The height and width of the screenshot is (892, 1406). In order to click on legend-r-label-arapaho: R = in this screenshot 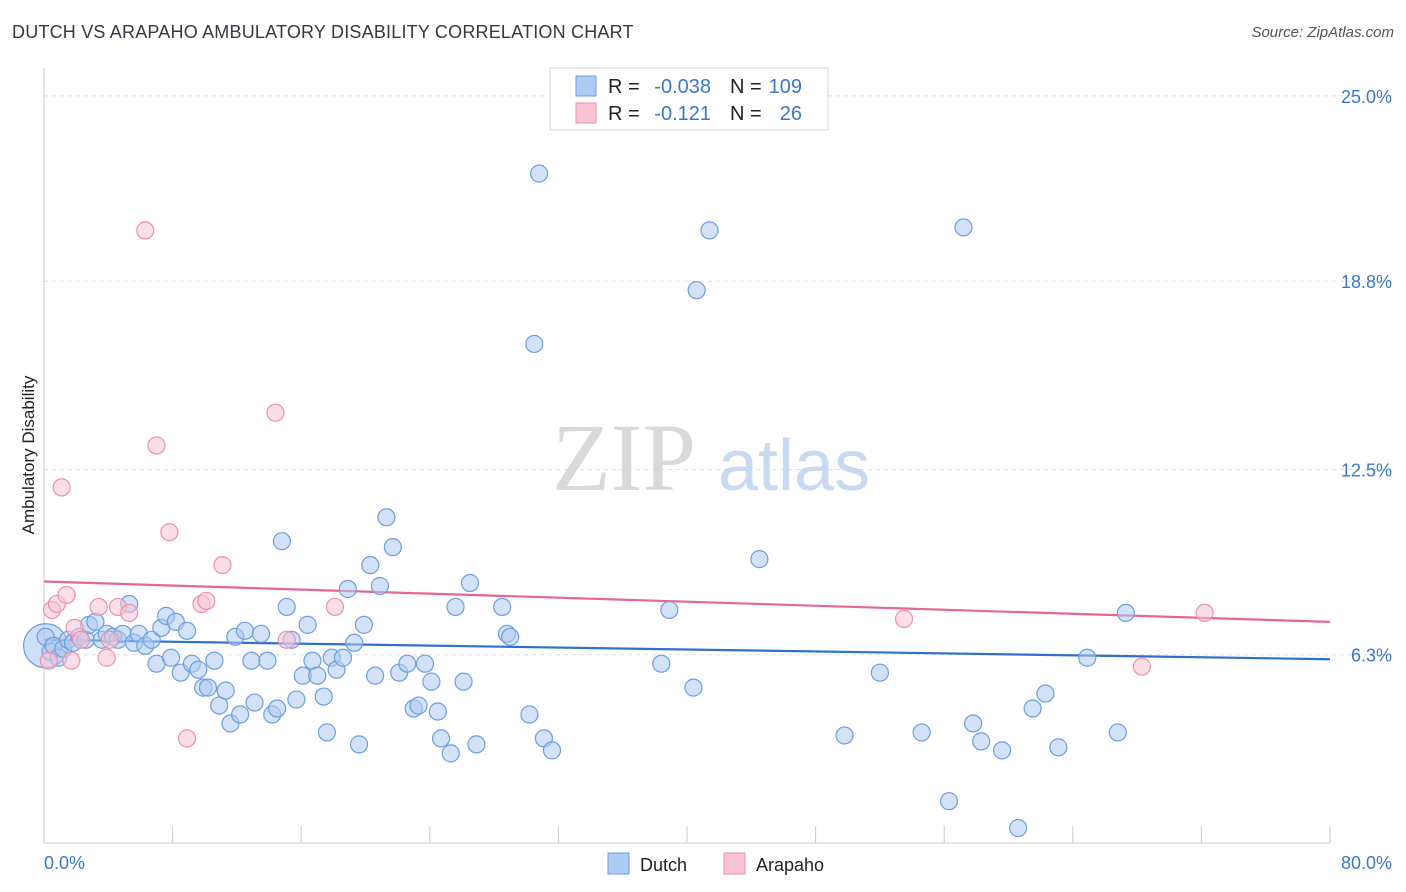, I will do `click(624, 114)`.